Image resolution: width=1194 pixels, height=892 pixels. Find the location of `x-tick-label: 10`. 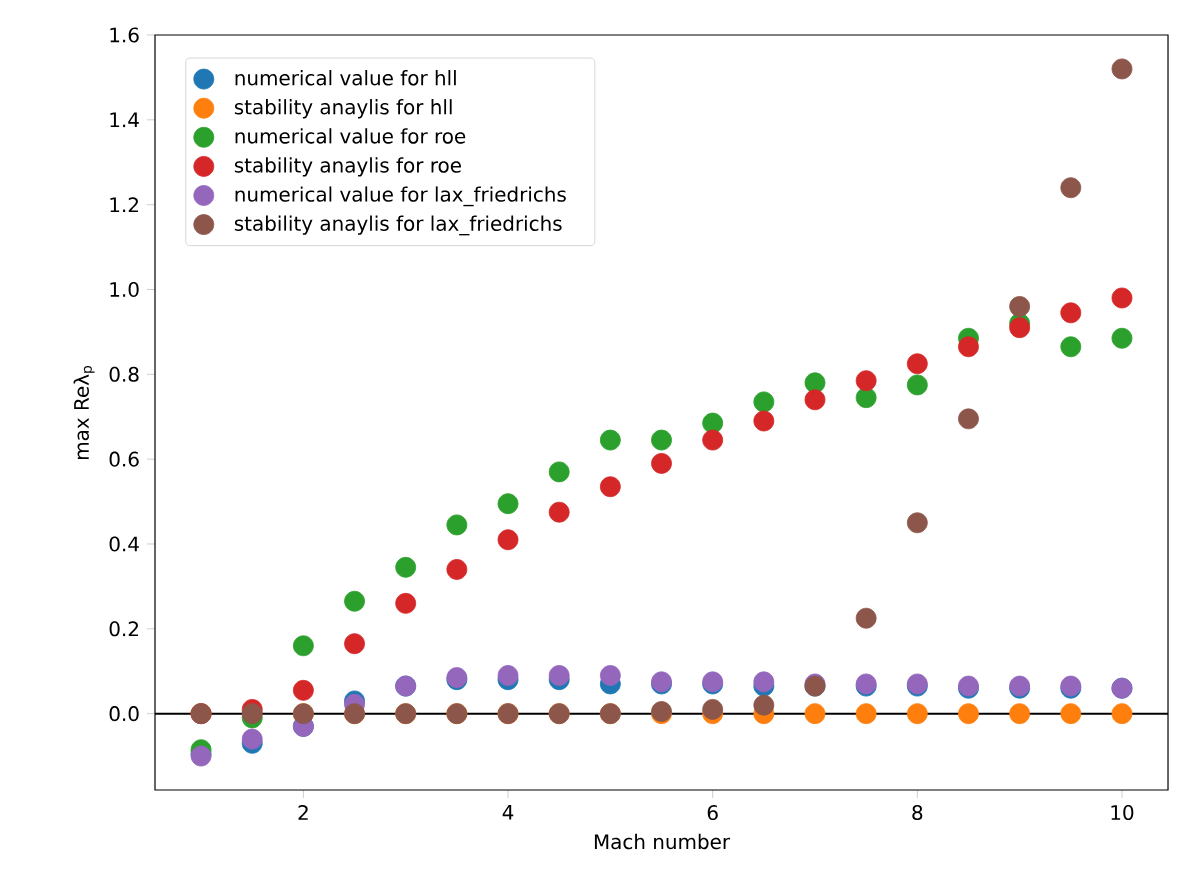

x-tick-label: 10 is located at coordinates (1122, 813).